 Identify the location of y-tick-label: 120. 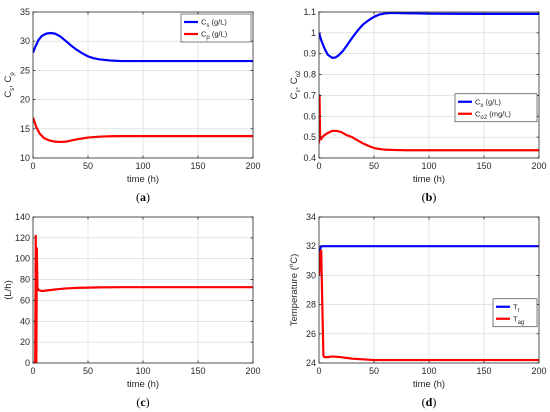
(22, 238).